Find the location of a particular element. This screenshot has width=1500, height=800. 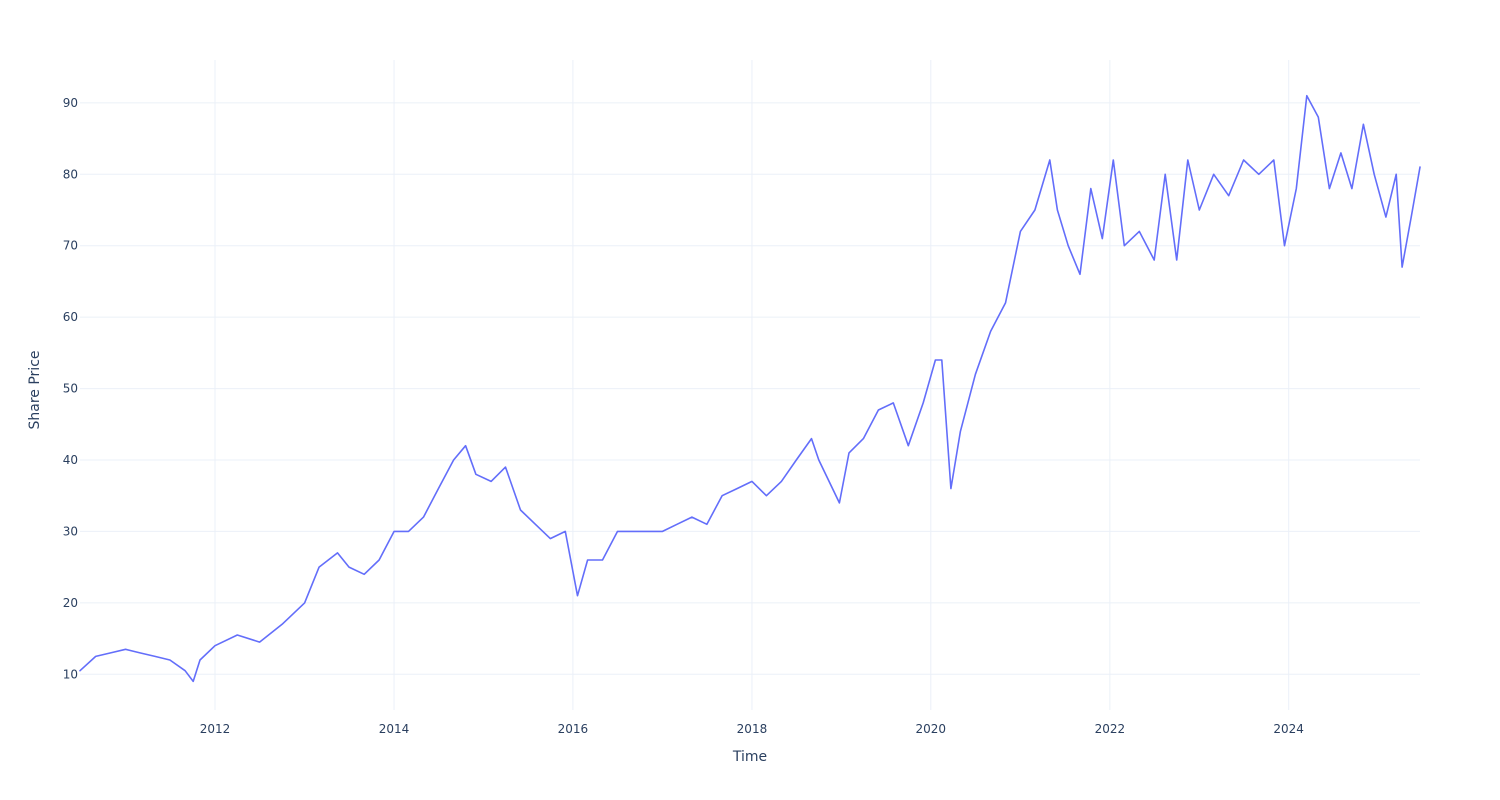

y-tick-label: 80 is located at coordinates (70, 174).